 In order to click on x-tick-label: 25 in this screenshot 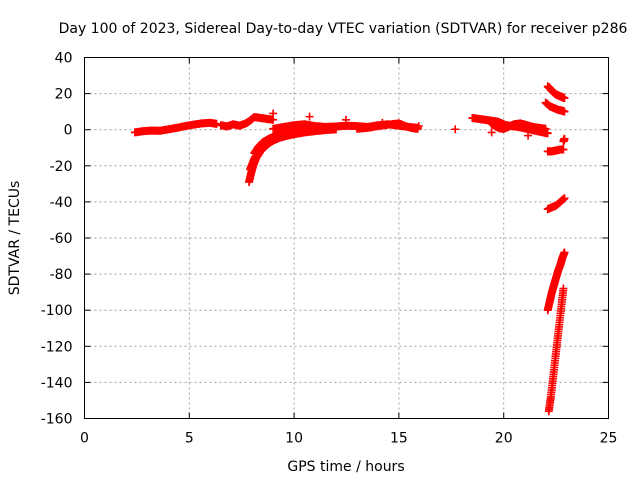, I will do `click(609, 439)`.